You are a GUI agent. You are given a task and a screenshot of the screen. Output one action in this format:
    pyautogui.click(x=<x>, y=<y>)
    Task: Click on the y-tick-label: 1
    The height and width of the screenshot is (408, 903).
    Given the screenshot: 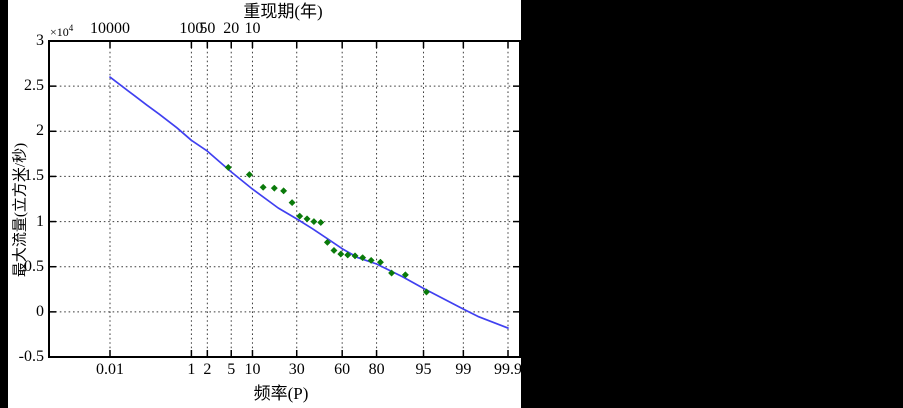 What is the action you would take?
    pyautogui.click(x=40, y=221)
    